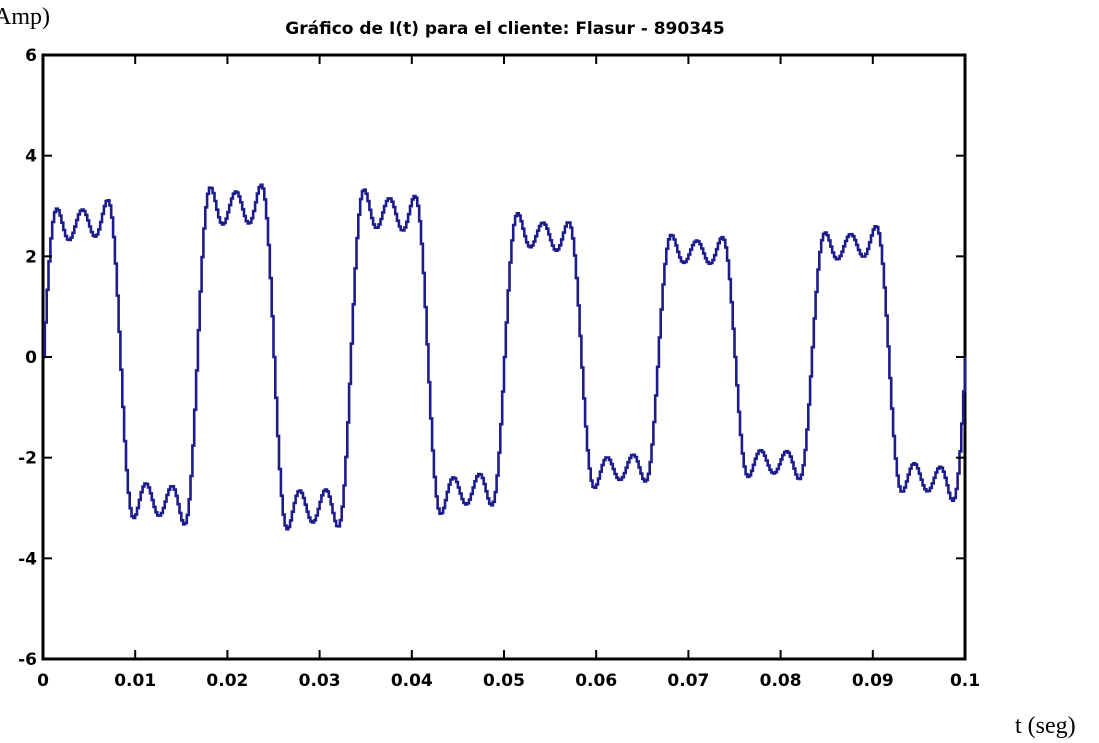  I want to click on y-tick-label: 2, so click(31, 257).